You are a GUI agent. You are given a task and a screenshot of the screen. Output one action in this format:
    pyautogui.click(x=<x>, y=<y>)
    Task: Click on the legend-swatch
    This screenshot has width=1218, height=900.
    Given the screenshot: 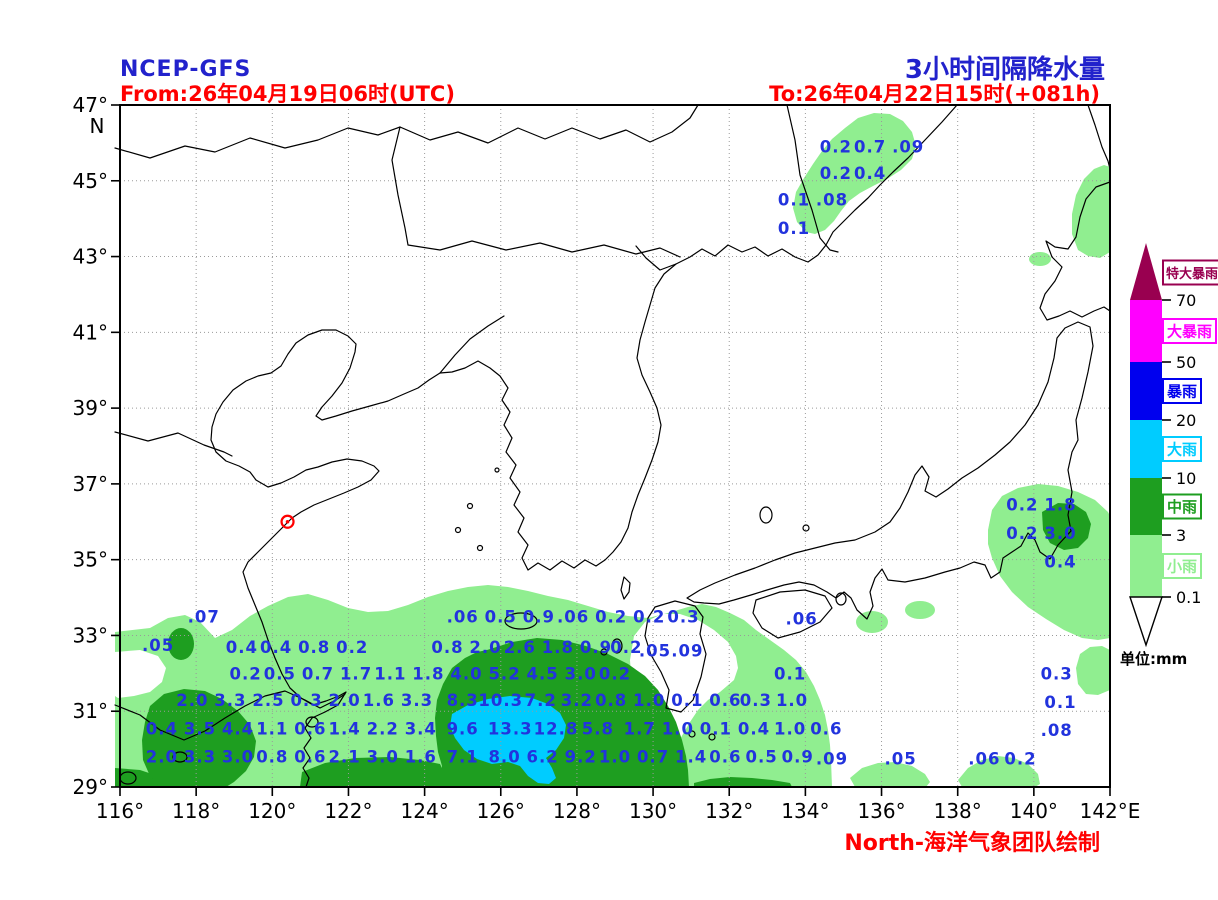 What is the action you would take?
    pyautogui.click(x=1146, y=449)
    